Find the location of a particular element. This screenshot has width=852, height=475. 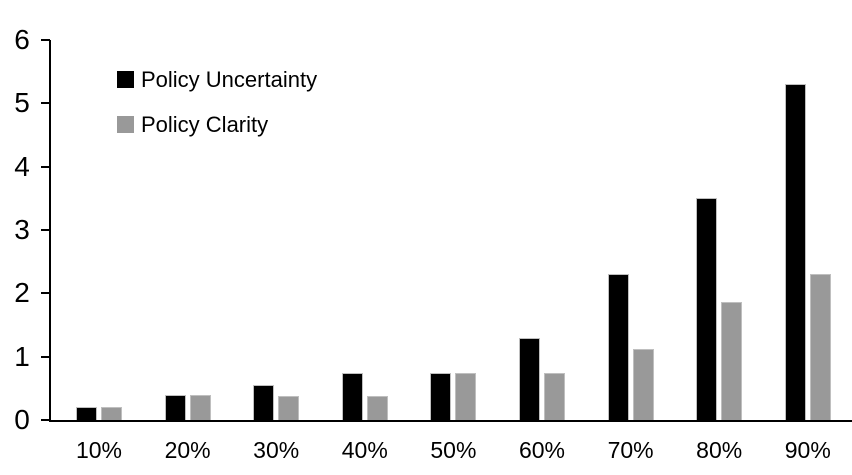

bar-policy-uncertainty-60% is located at coordinates (529, 378).